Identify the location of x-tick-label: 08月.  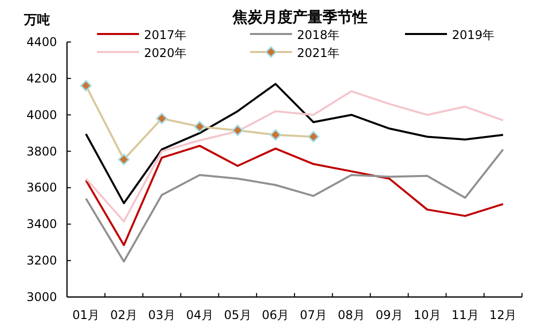
(352, 315).